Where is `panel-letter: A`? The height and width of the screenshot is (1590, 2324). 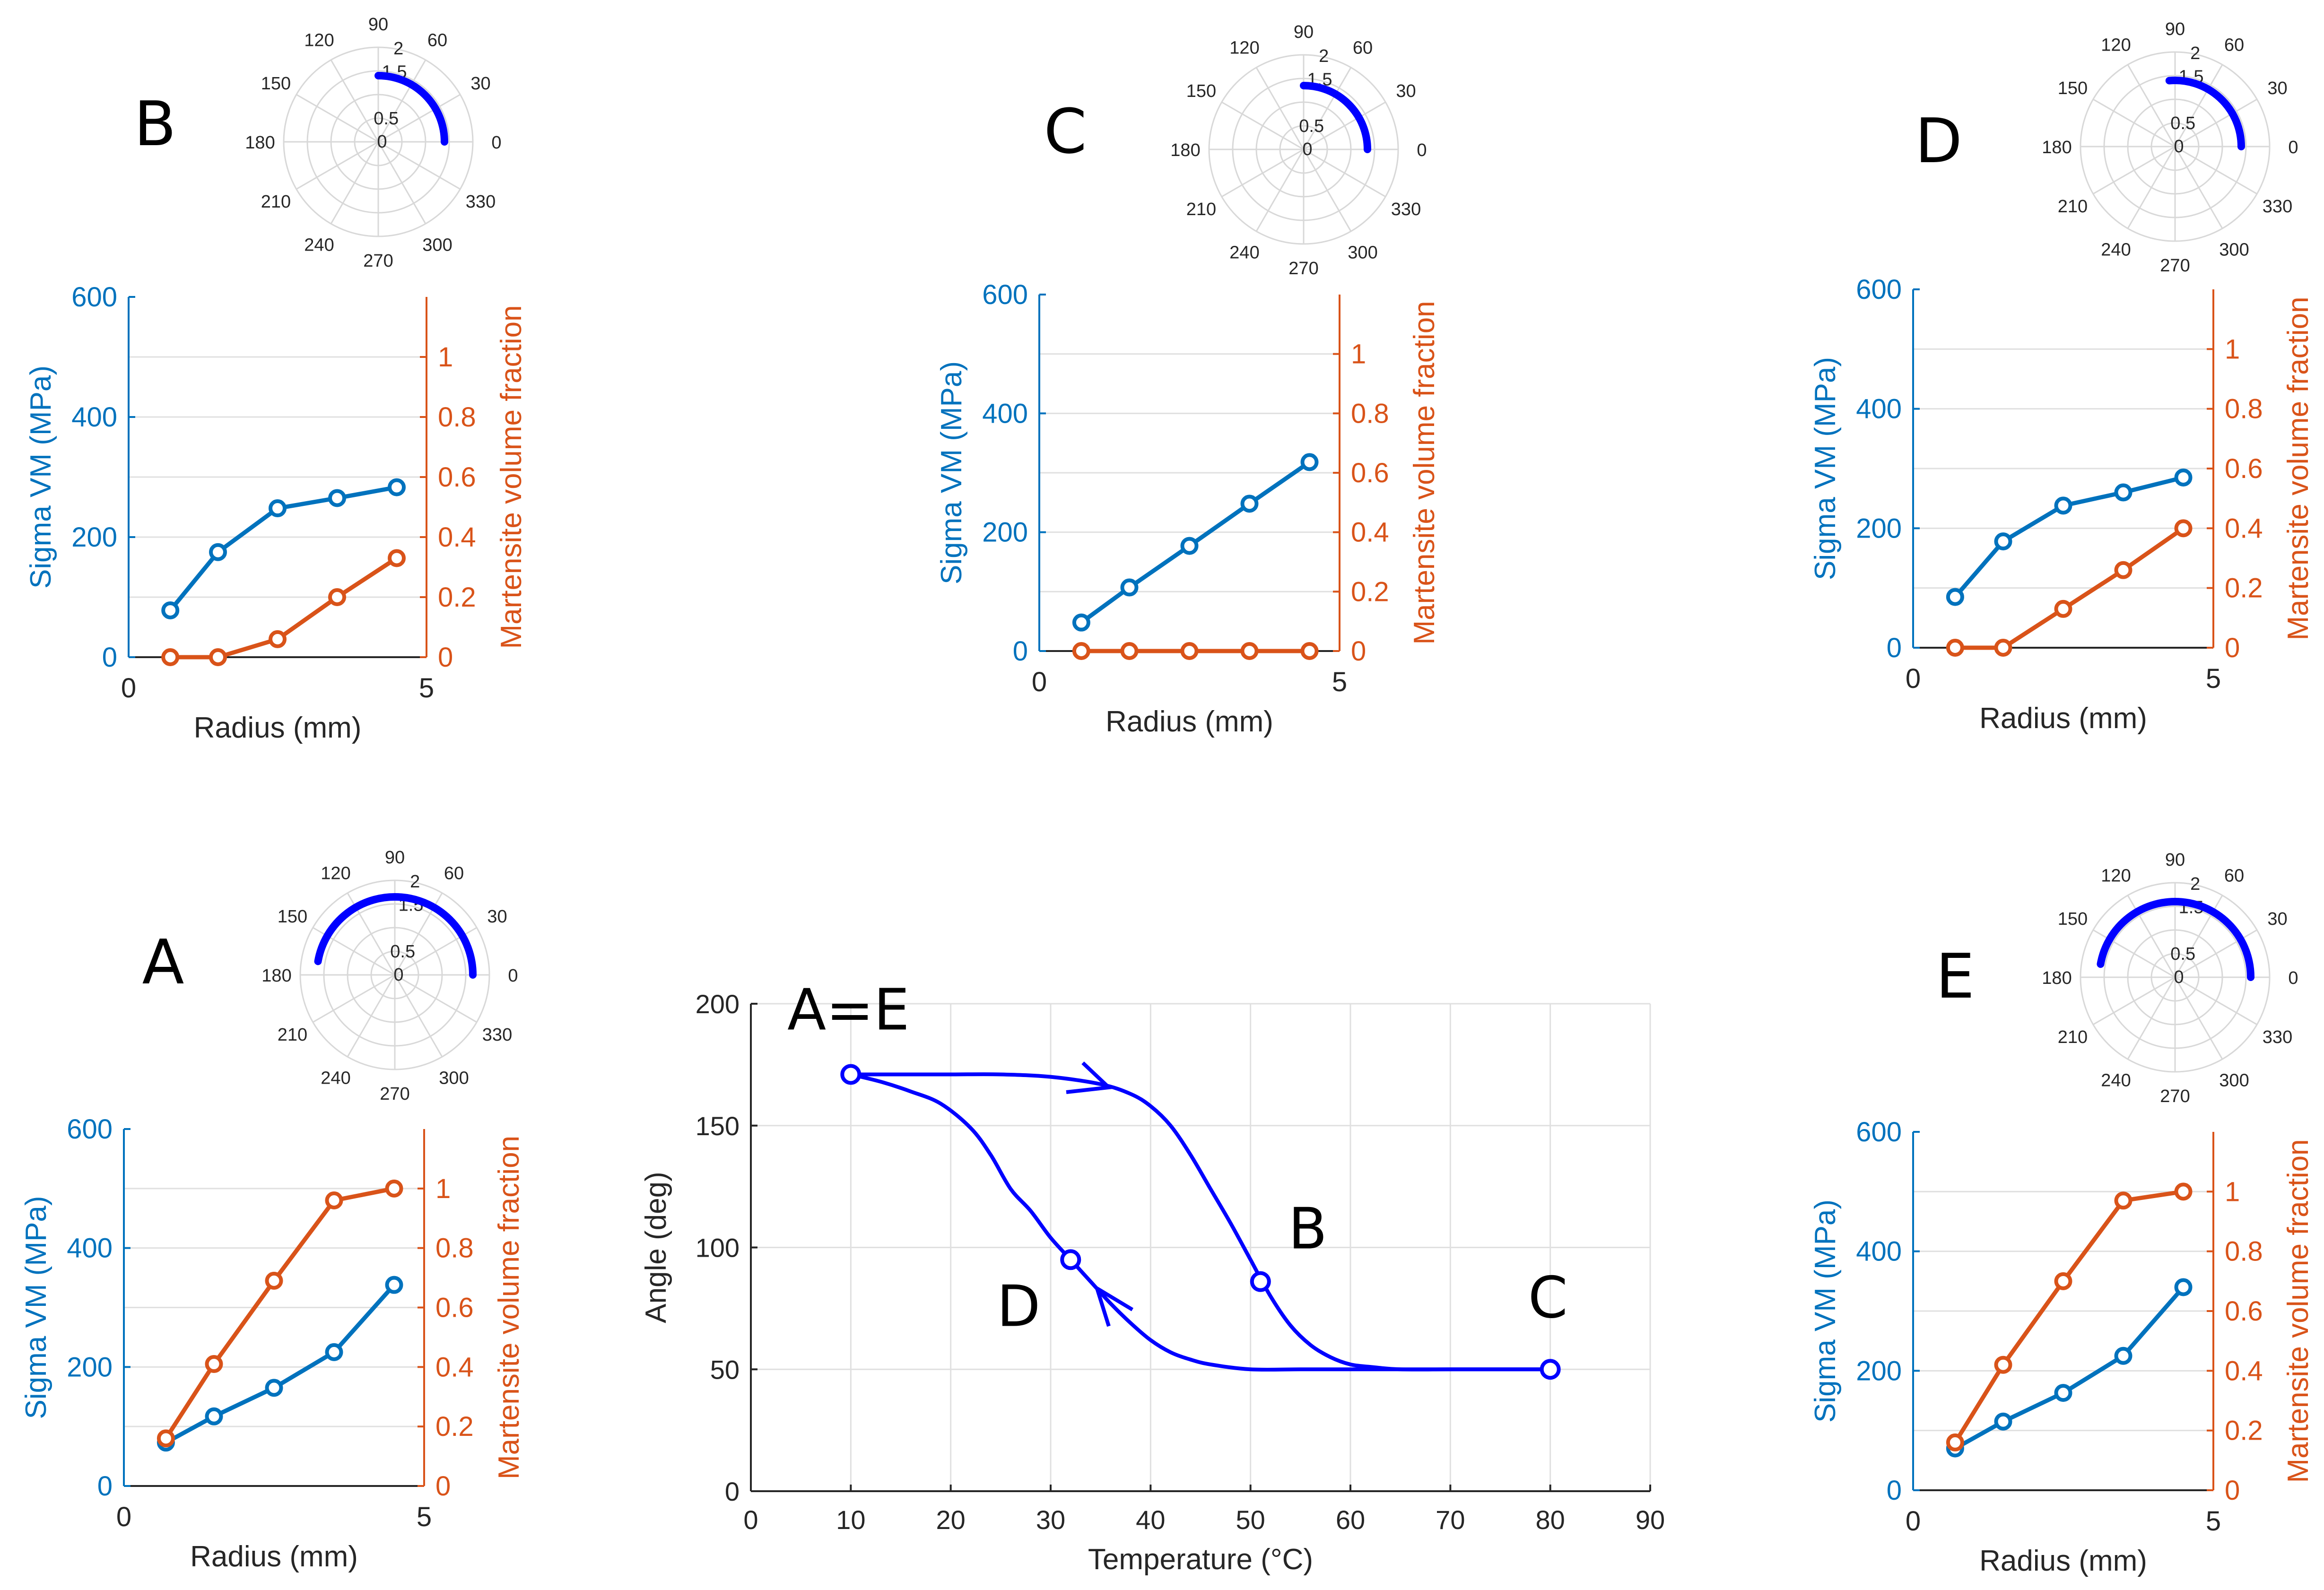
panel-letter: A is located at coordinates (163, 962).